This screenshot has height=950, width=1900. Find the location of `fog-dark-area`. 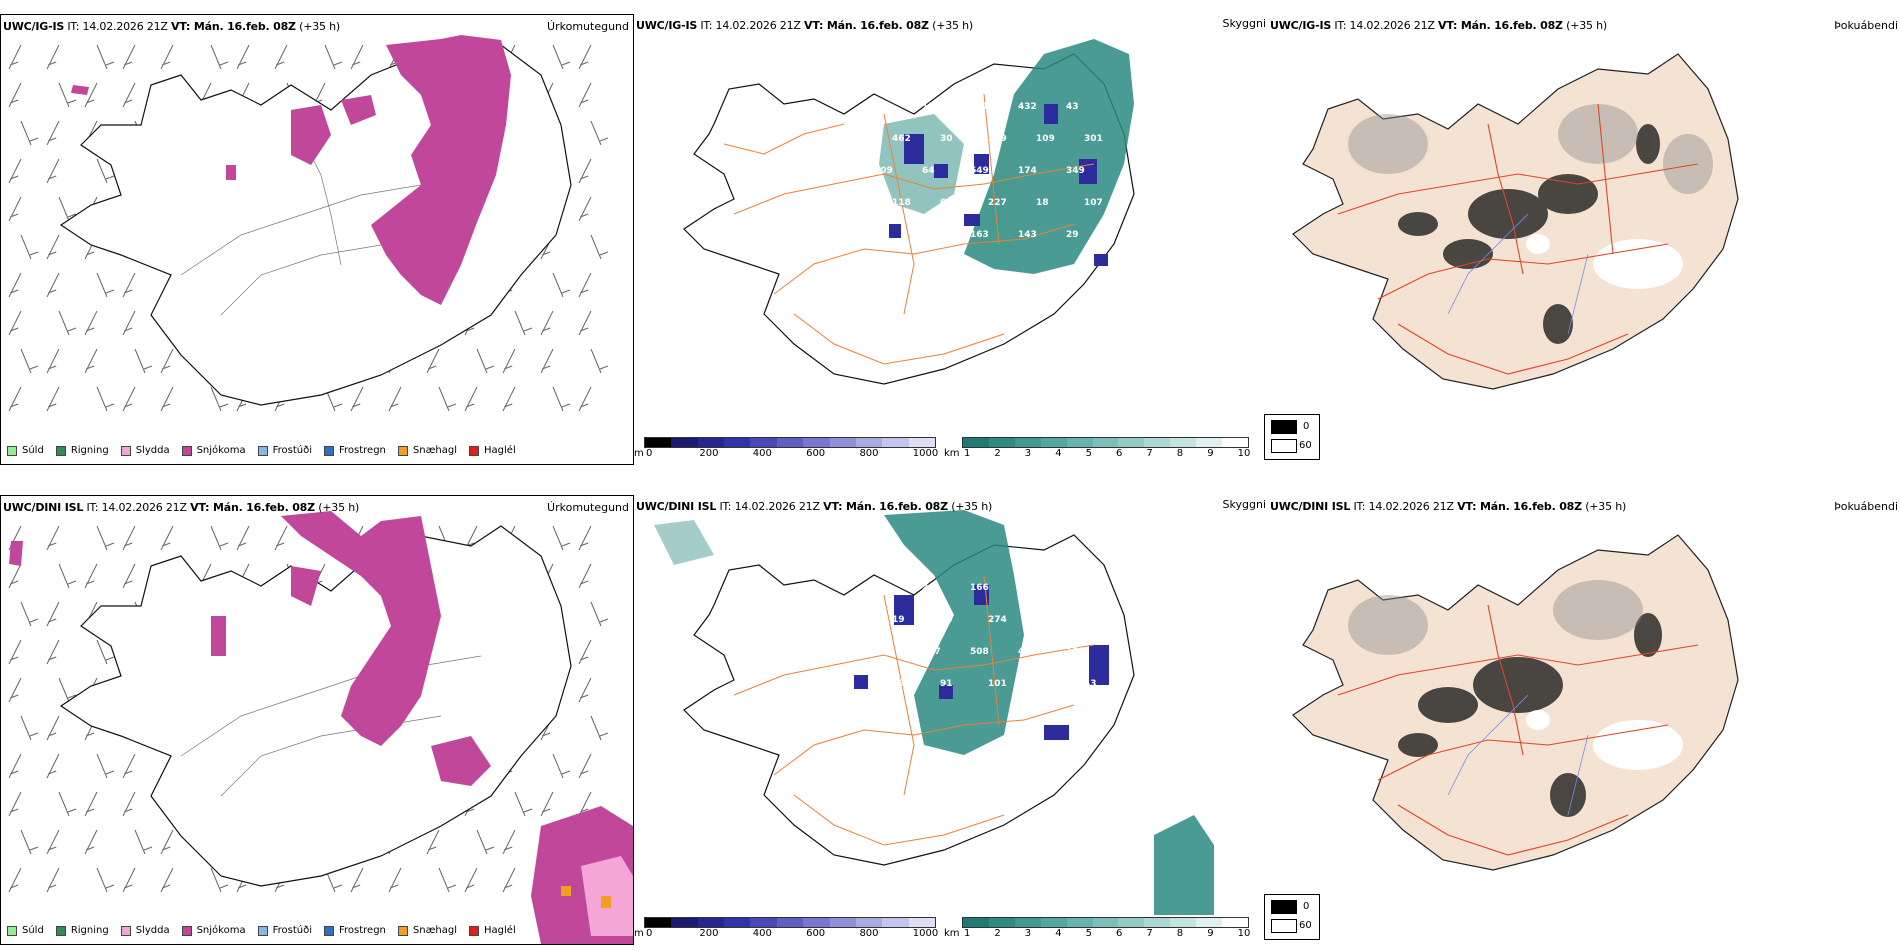

fog-dark-area is located at coordinates (1530, 715).